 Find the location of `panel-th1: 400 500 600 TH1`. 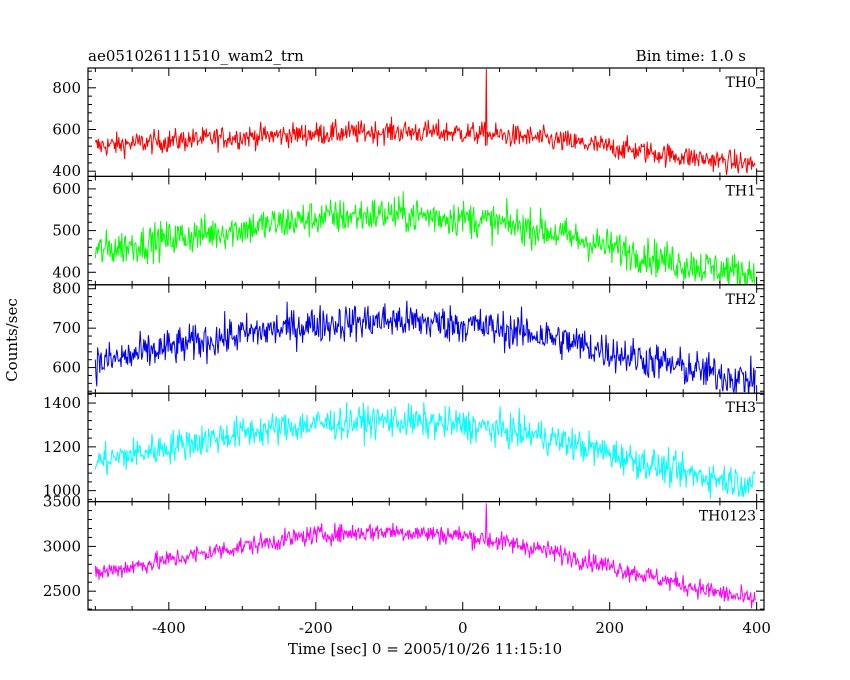

panel-th1: 400 500 600 TH1 is located at coordinates (408, 230).